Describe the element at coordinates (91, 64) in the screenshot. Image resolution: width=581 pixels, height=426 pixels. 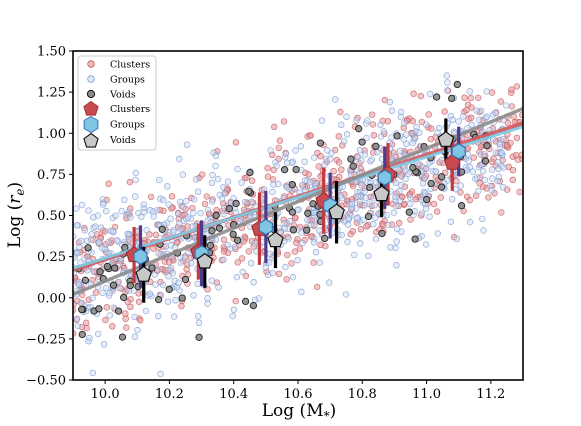
I see `legend-marker-clusters-points` at that location.